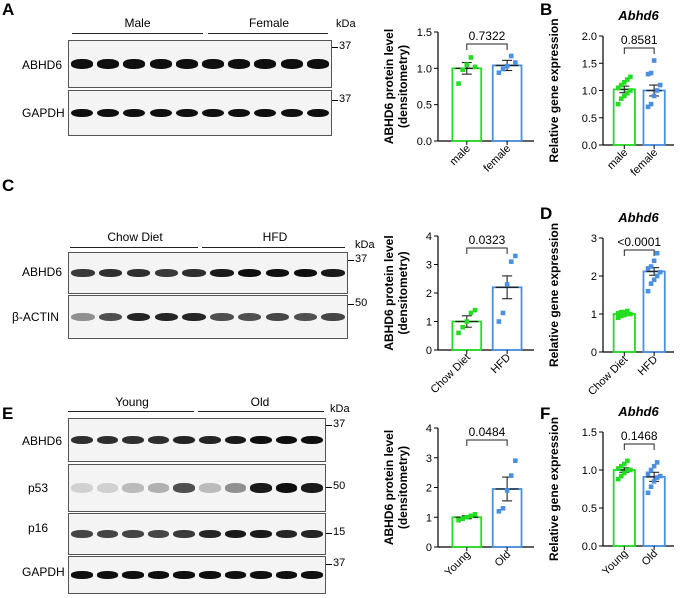 This screenshot has width=685, height=598. Describe the element at coordinates (403, 292) in the screenshot. I see `y-axis-label: (densitometry)` at that location.